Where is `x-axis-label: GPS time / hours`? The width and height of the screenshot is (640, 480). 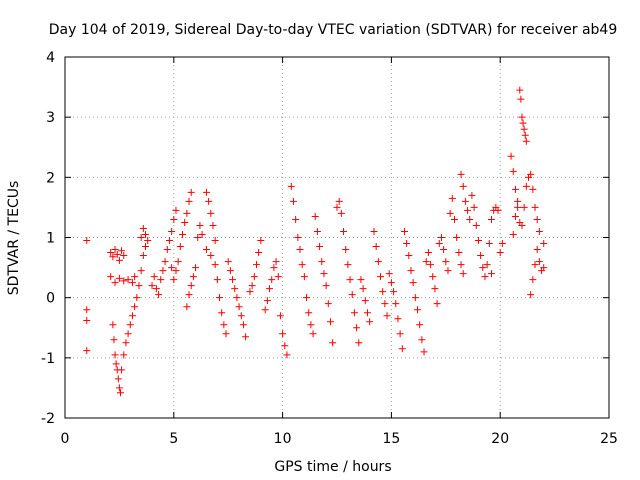 x-axis-label: GPS time / hours is located at coordinates (332, 467).